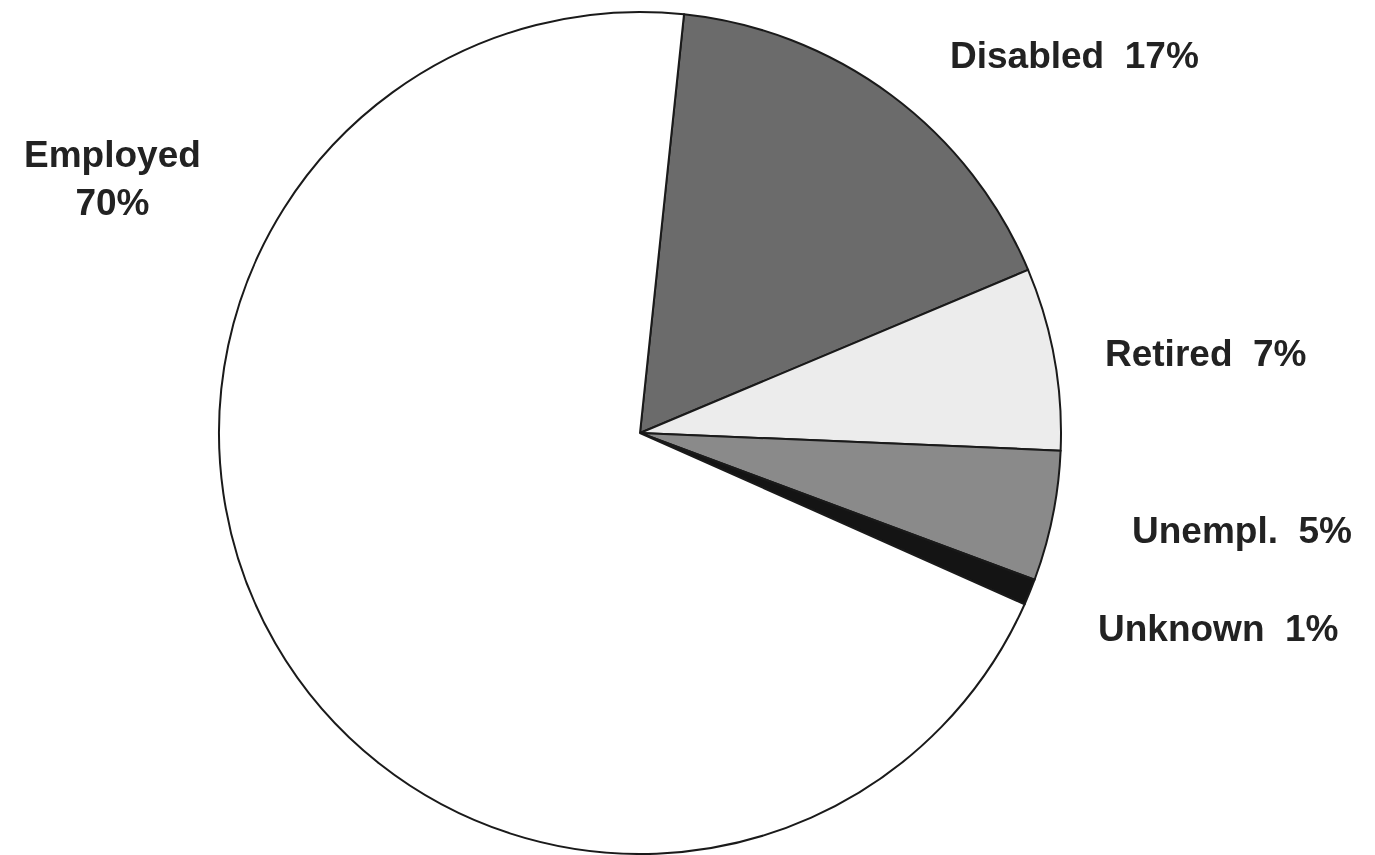  Describe the element at coordinates (1218, 628) in the screenshot. I see `slice-label: Unknown 1%` at that location.